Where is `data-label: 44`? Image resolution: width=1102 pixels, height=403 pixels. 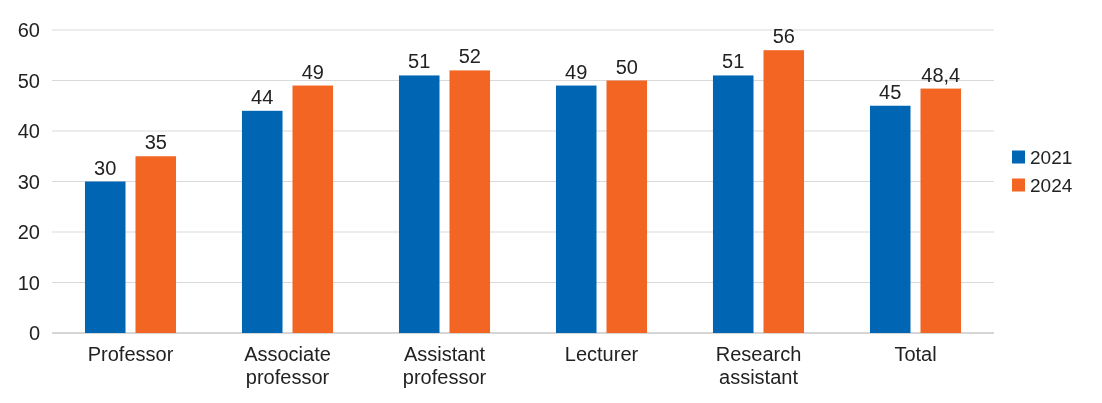 data-label: 44 is located at coordinates (262, 96).